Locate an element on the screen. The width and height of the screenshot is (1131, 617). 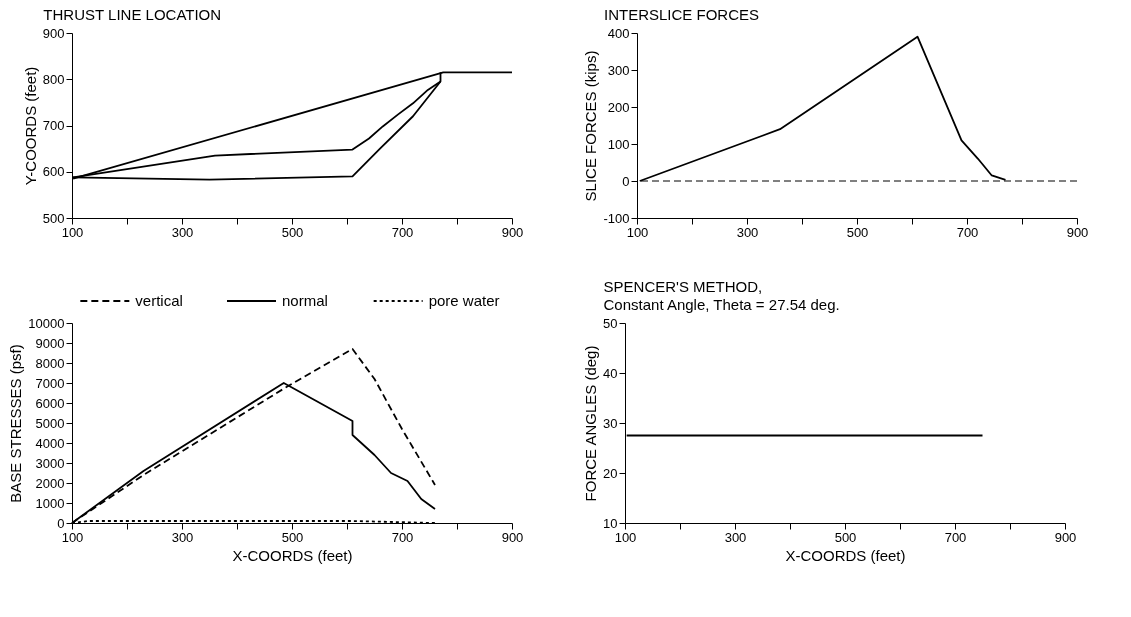
y-tick-label: -100 is located at coordinates (616, 218).